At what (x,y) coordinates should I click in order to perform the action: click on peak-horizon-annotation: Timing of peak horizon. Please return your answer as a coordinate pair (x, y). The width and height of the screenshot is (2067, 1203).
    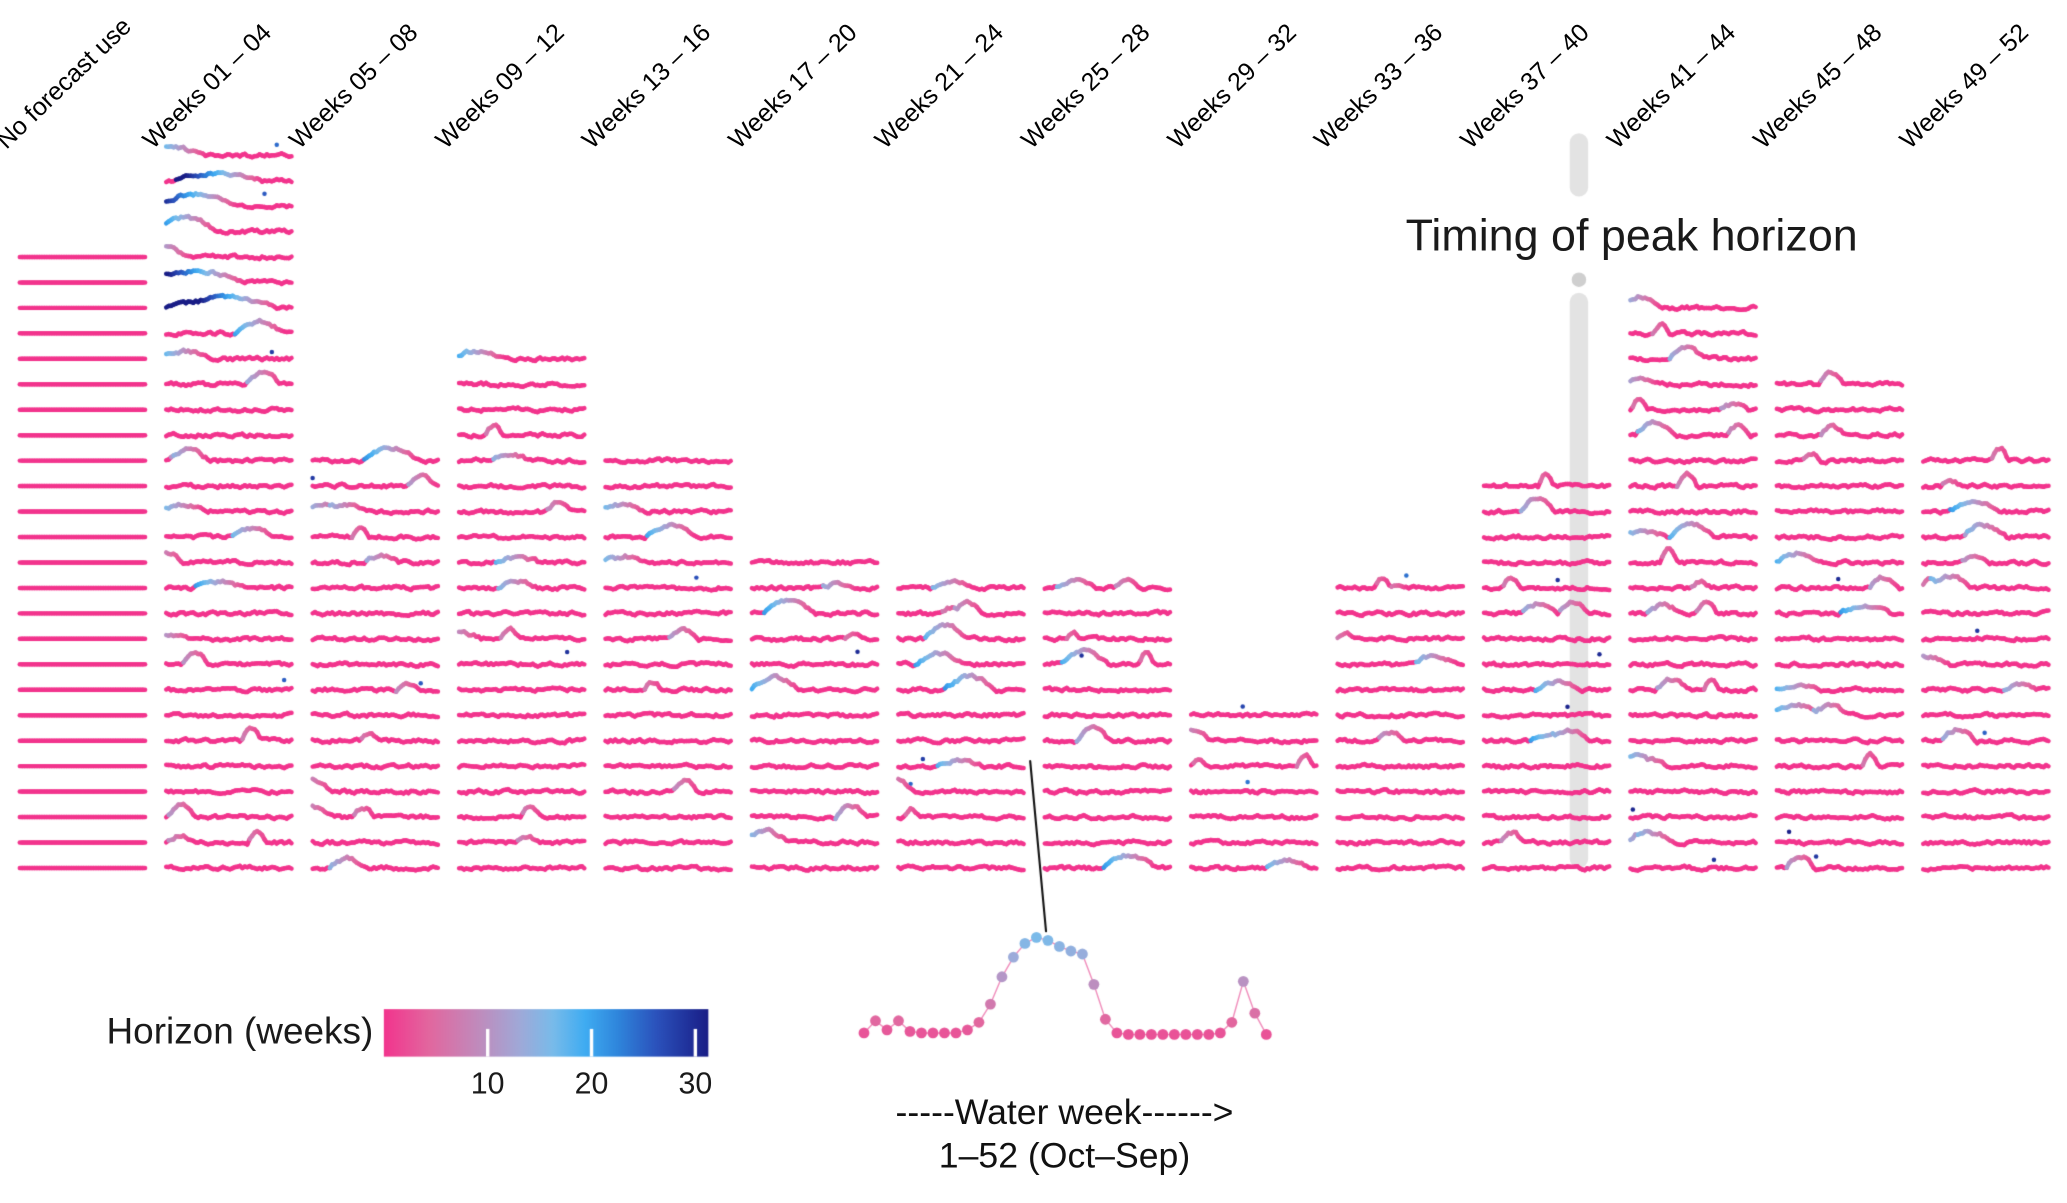
    Looking at the image, I should click on (1631, 236).